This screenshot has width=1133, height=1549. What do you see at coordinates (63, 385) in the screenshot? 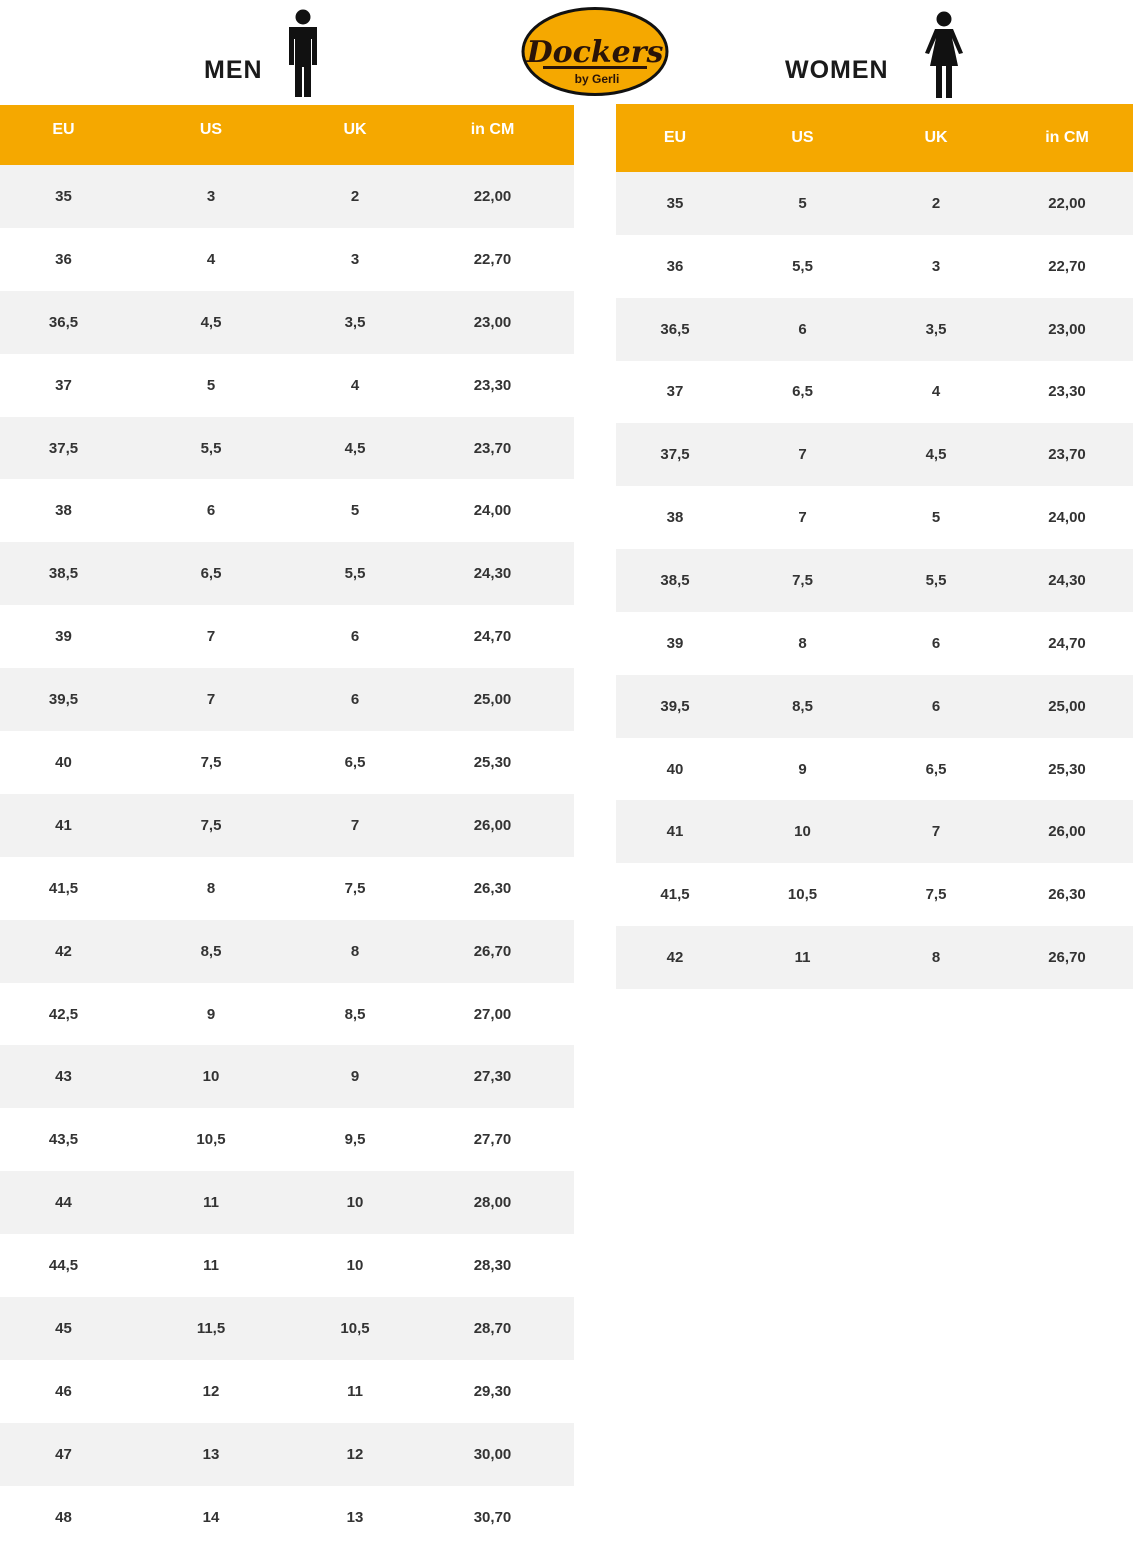
I see `table-cell: 37` at bounding box center [63, 385].